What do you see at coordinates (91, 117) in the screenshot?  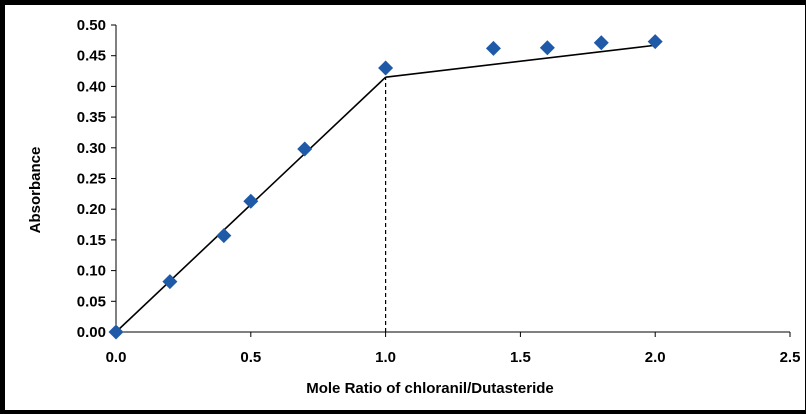 I see `y-tick-label: 0.35` at bounding box center [91, 117].